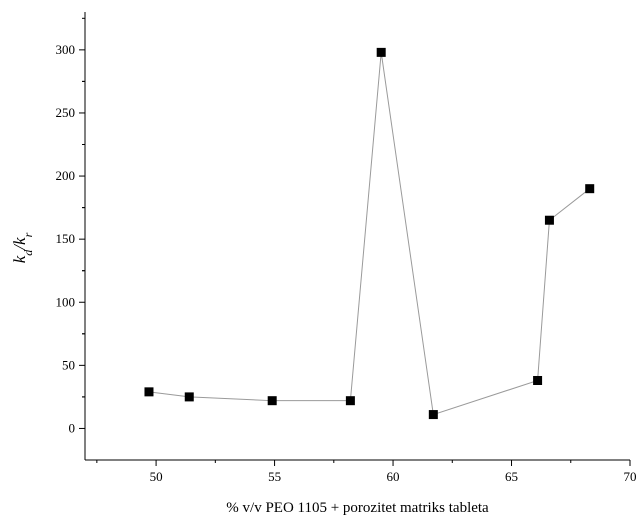  Describe the element at coordinates (630, 476) in the screenshot. I see `x-tick-label: 70` at that location.